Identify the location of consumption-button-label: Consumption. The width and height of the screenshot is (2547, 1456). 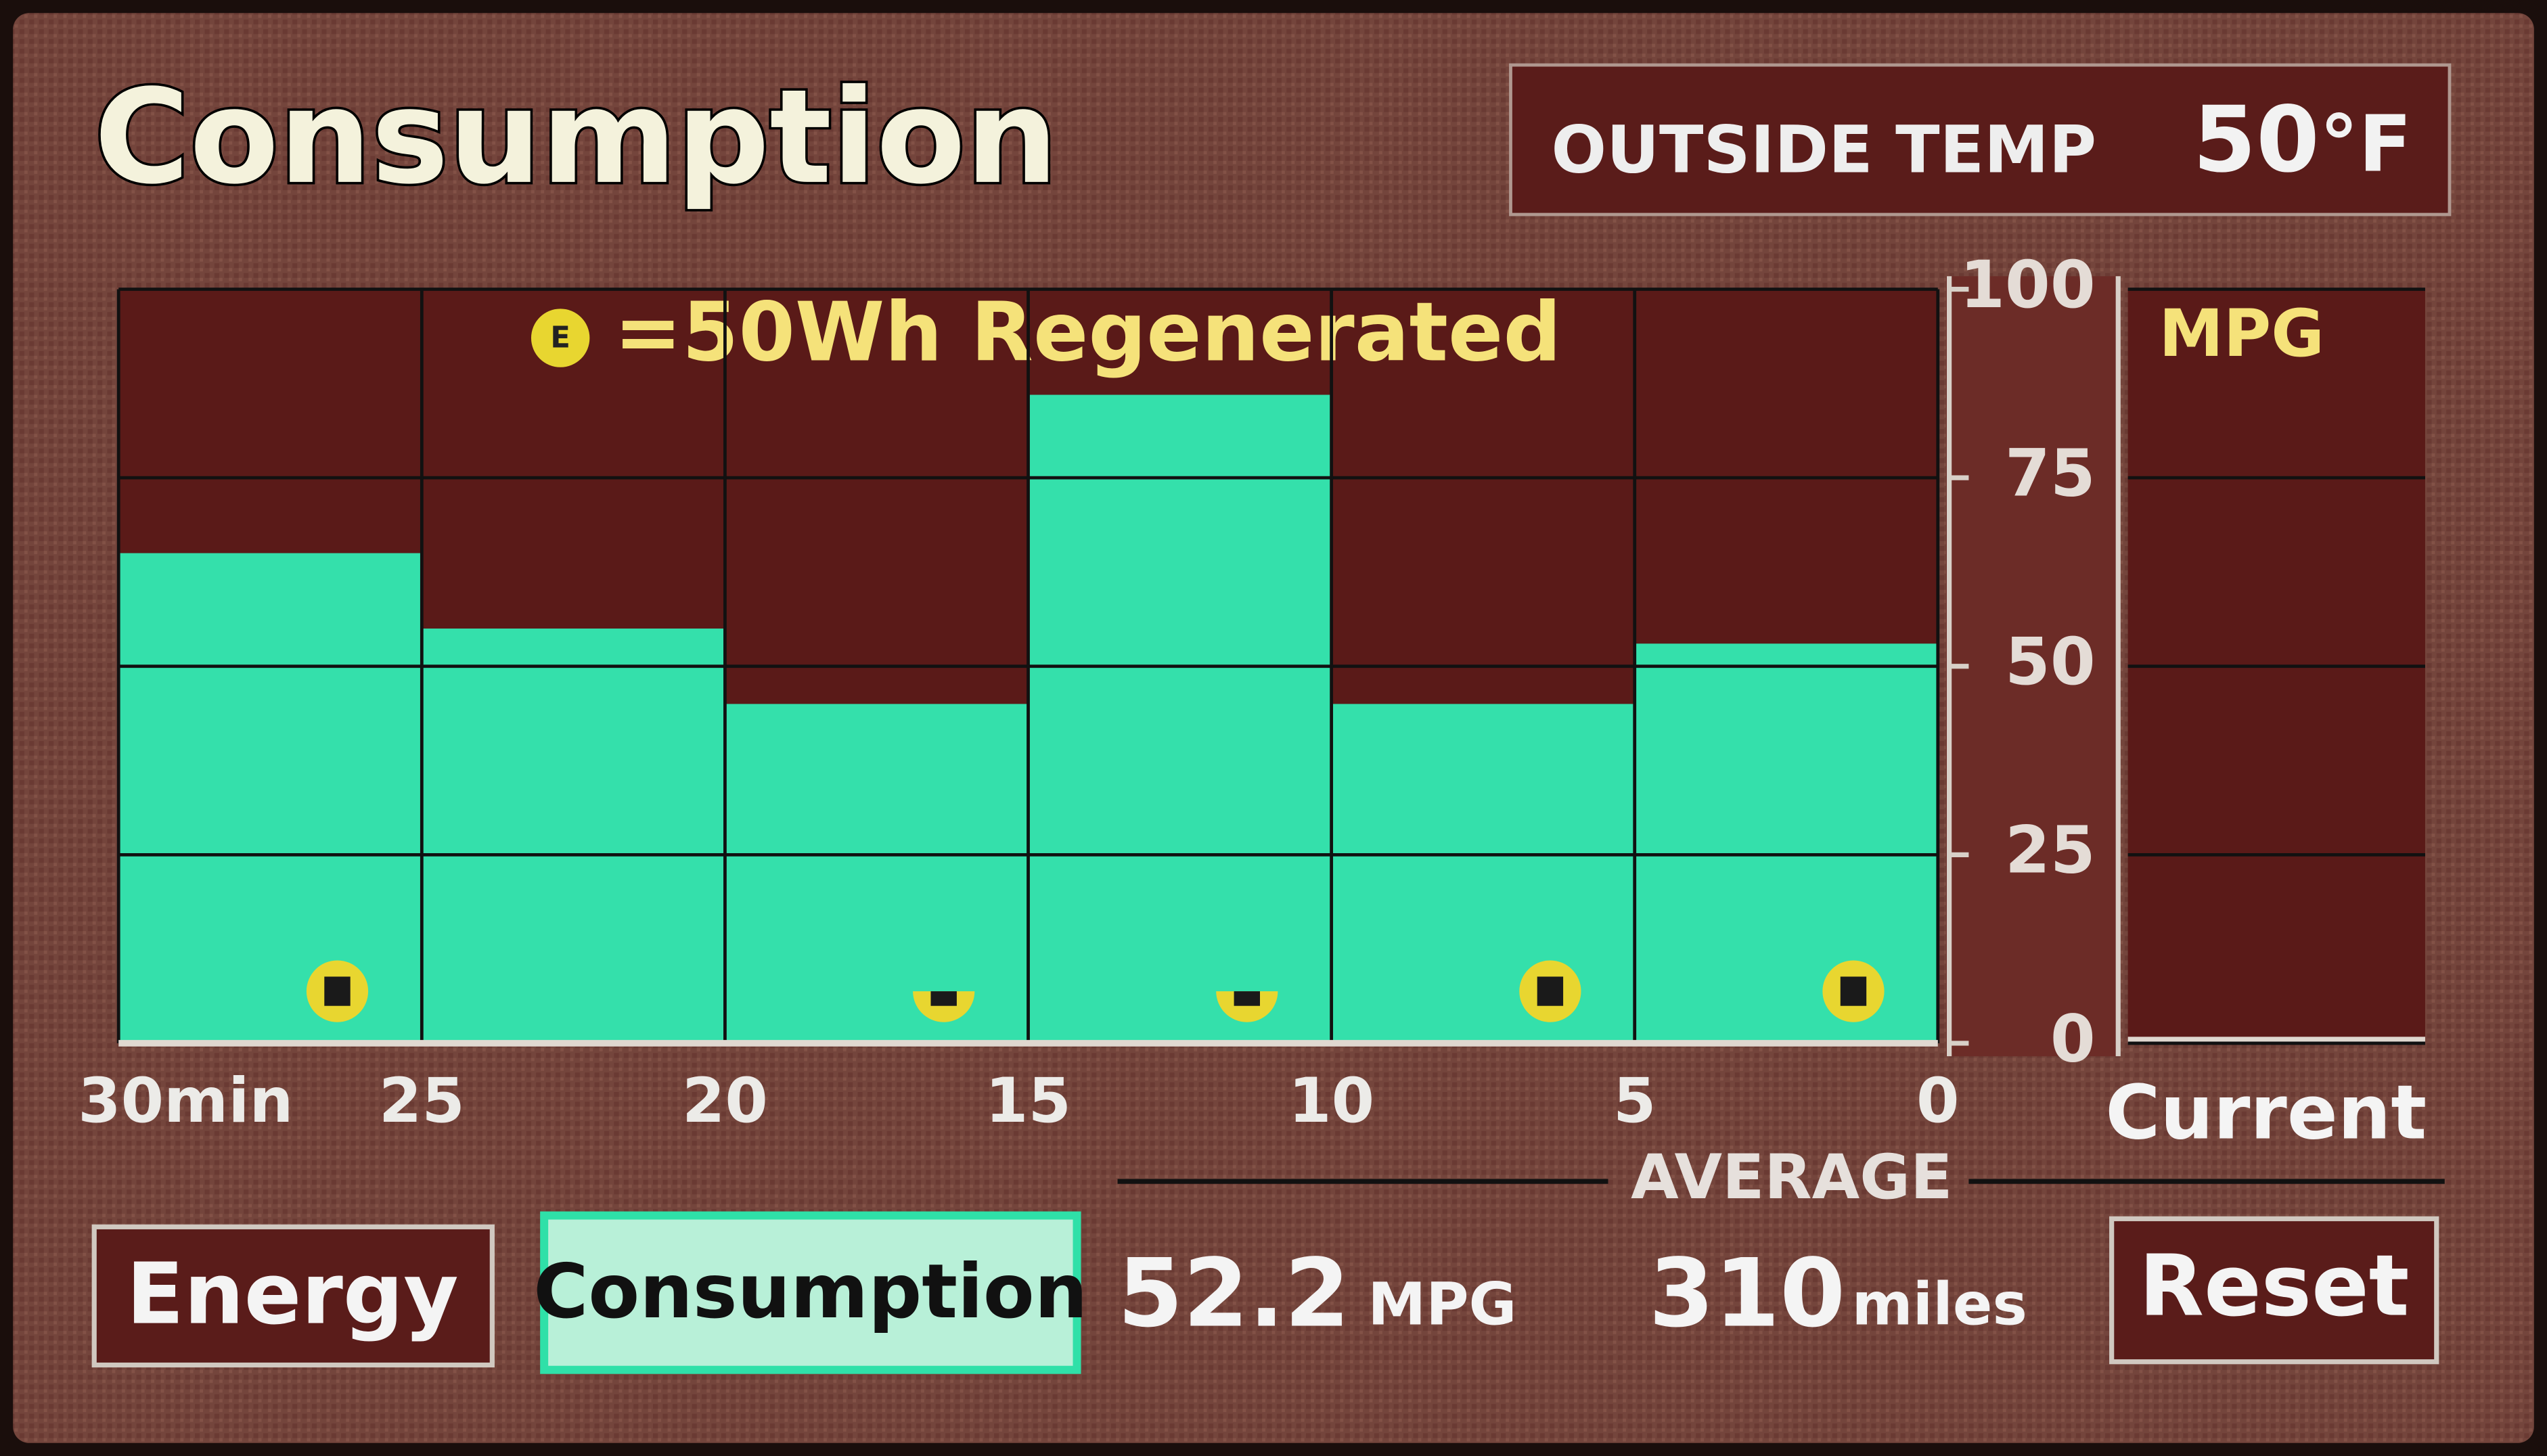
(810, 1292).